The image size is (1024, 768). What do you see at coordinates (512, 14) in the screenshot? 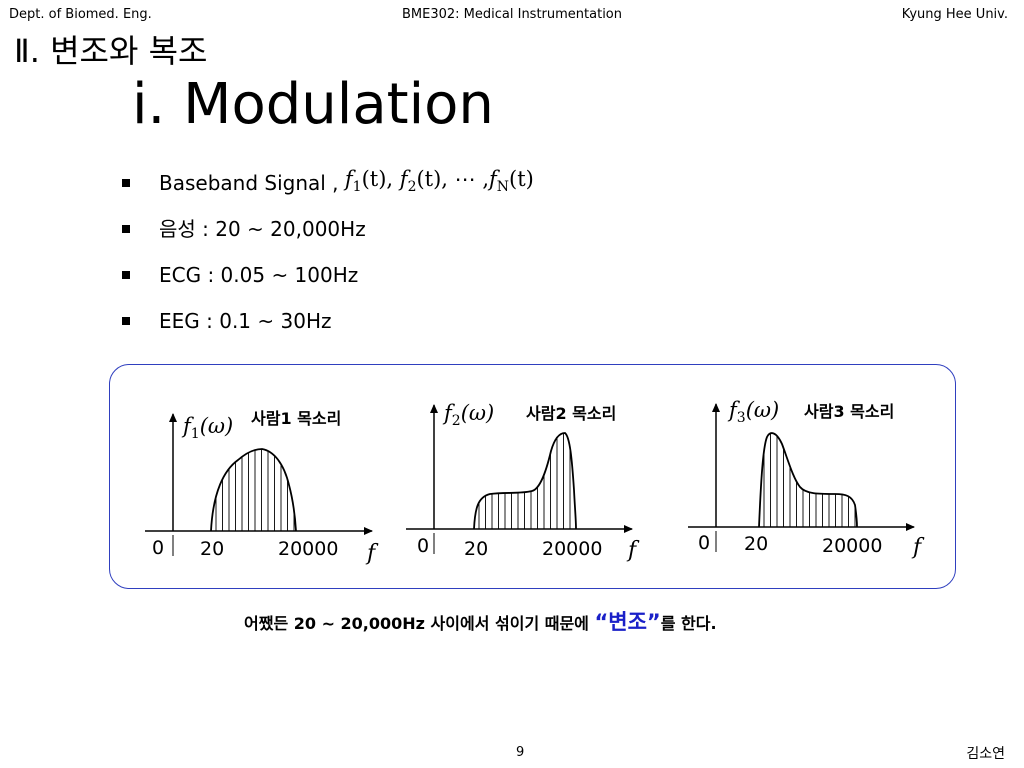
I see `header-course: BME302: Medical Instrumentation` at bounding box center [512, 14].